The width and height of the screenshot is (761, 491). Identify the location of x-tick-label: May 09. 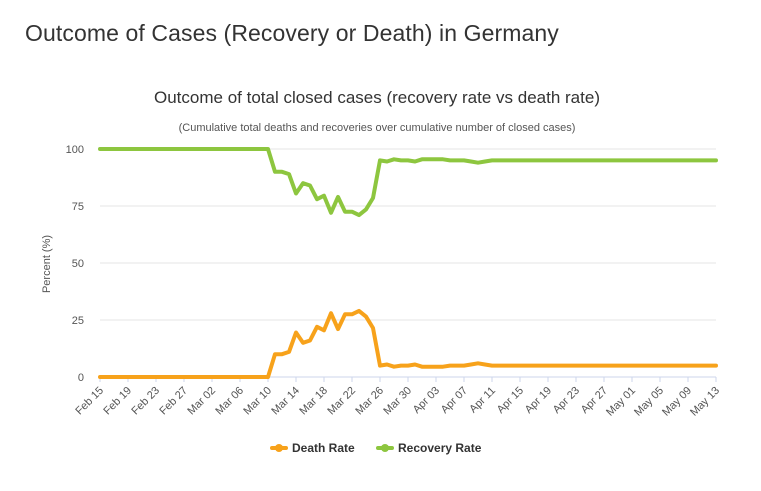
(677, 402).